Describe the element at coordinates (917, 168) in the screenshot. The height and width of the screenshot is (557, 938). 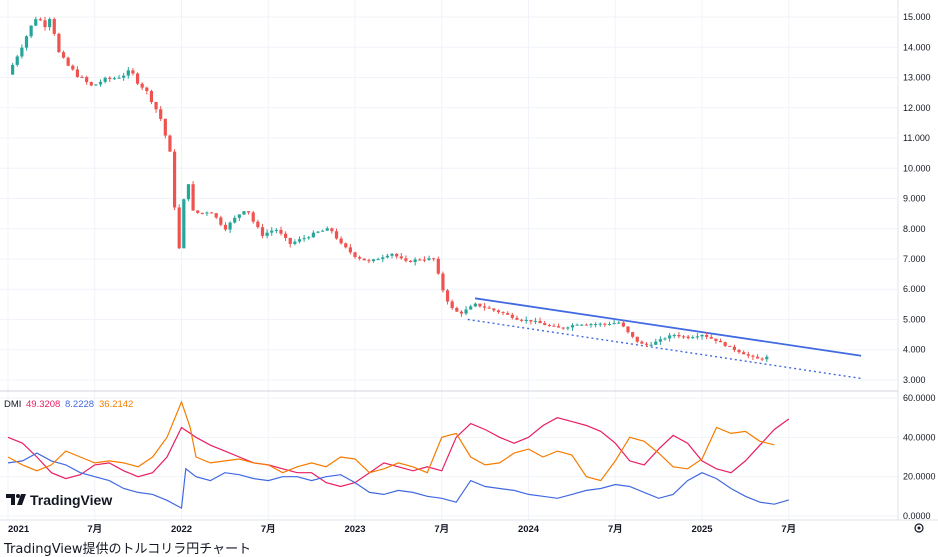
I see `price-tick-label: 10.000` at that location.